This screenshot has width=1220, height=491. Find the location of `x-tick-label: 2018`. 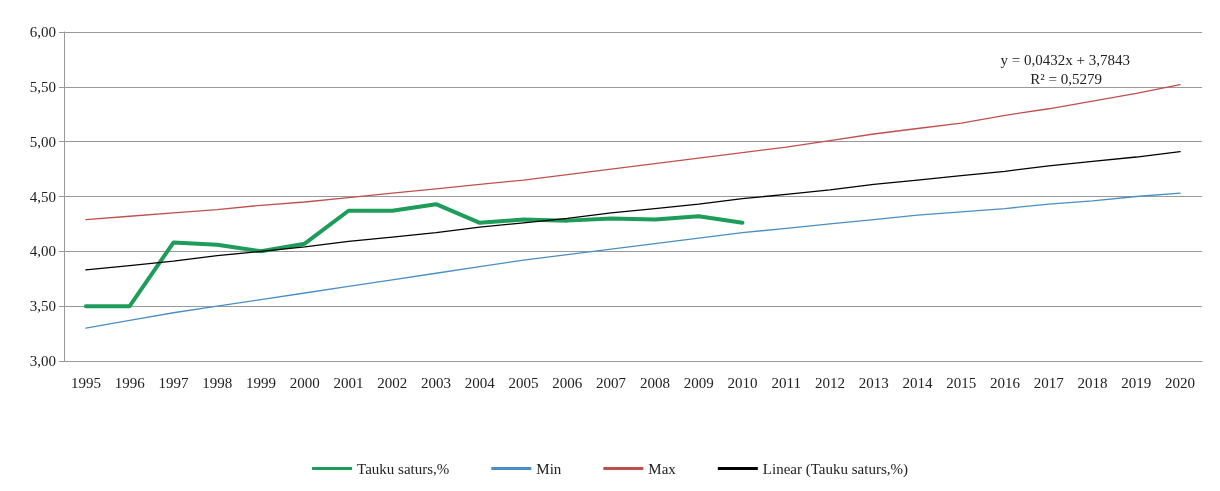

x-tick-label: 2018 is located at coordinates (1092, 382).